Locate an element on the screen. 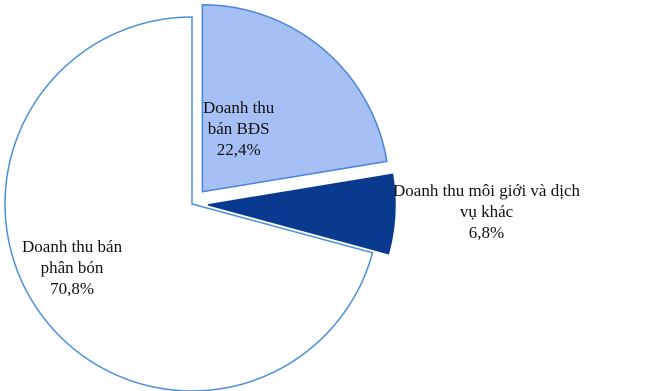  label-fertilizer-line-1: Doanh thu bán is located at coordinates (72, 246).